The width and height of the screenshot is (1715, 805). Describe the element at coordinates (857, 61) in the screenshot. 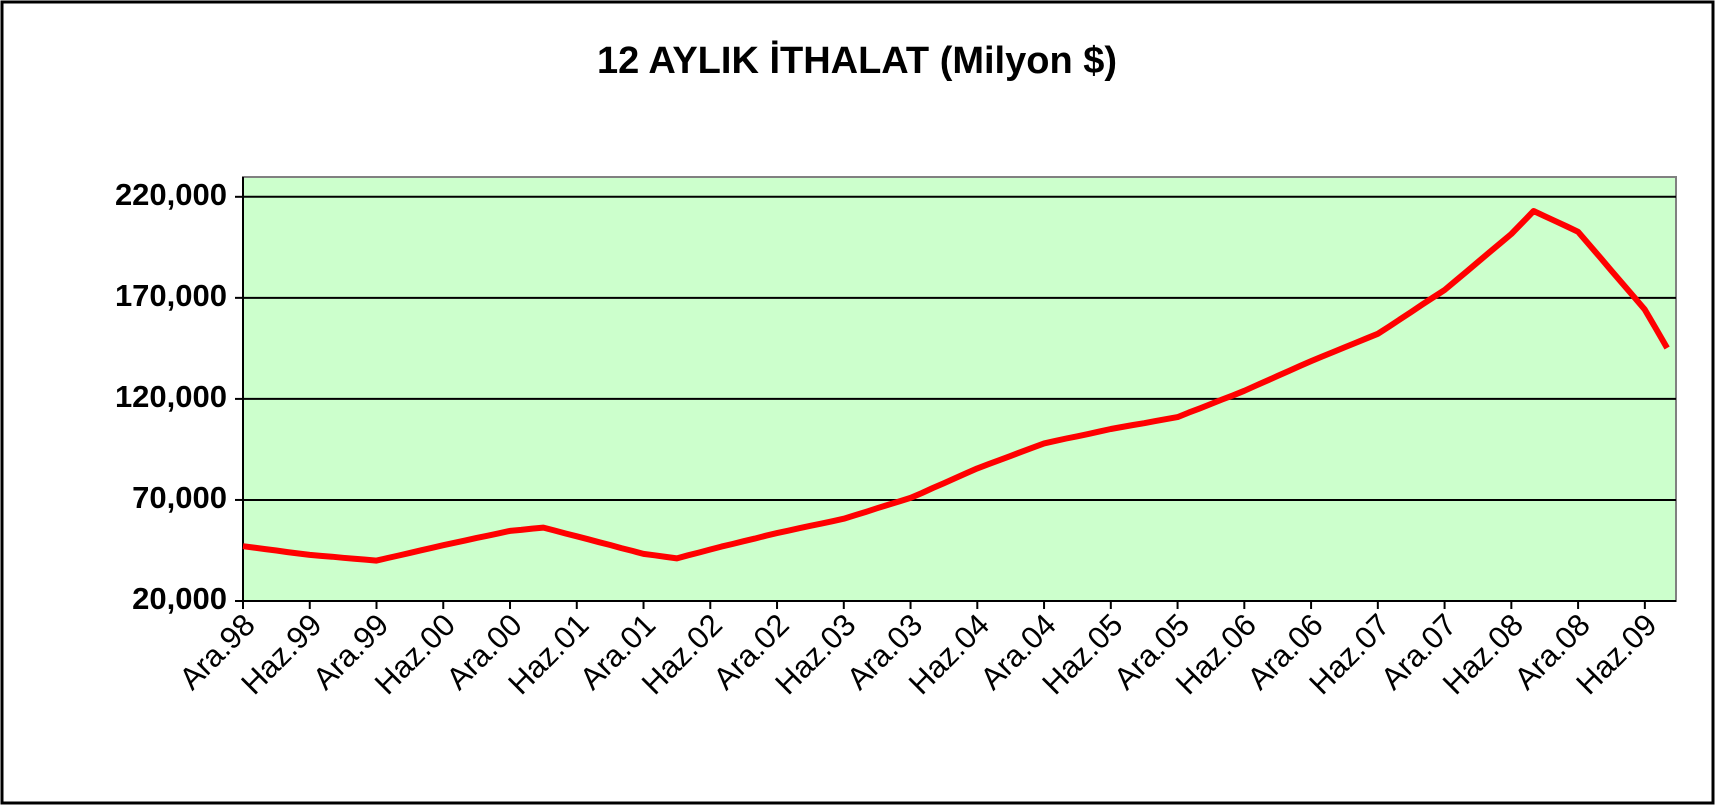

I see `chart-title: 12 AYLIK İTHALAT (Milyon $)` at that location.